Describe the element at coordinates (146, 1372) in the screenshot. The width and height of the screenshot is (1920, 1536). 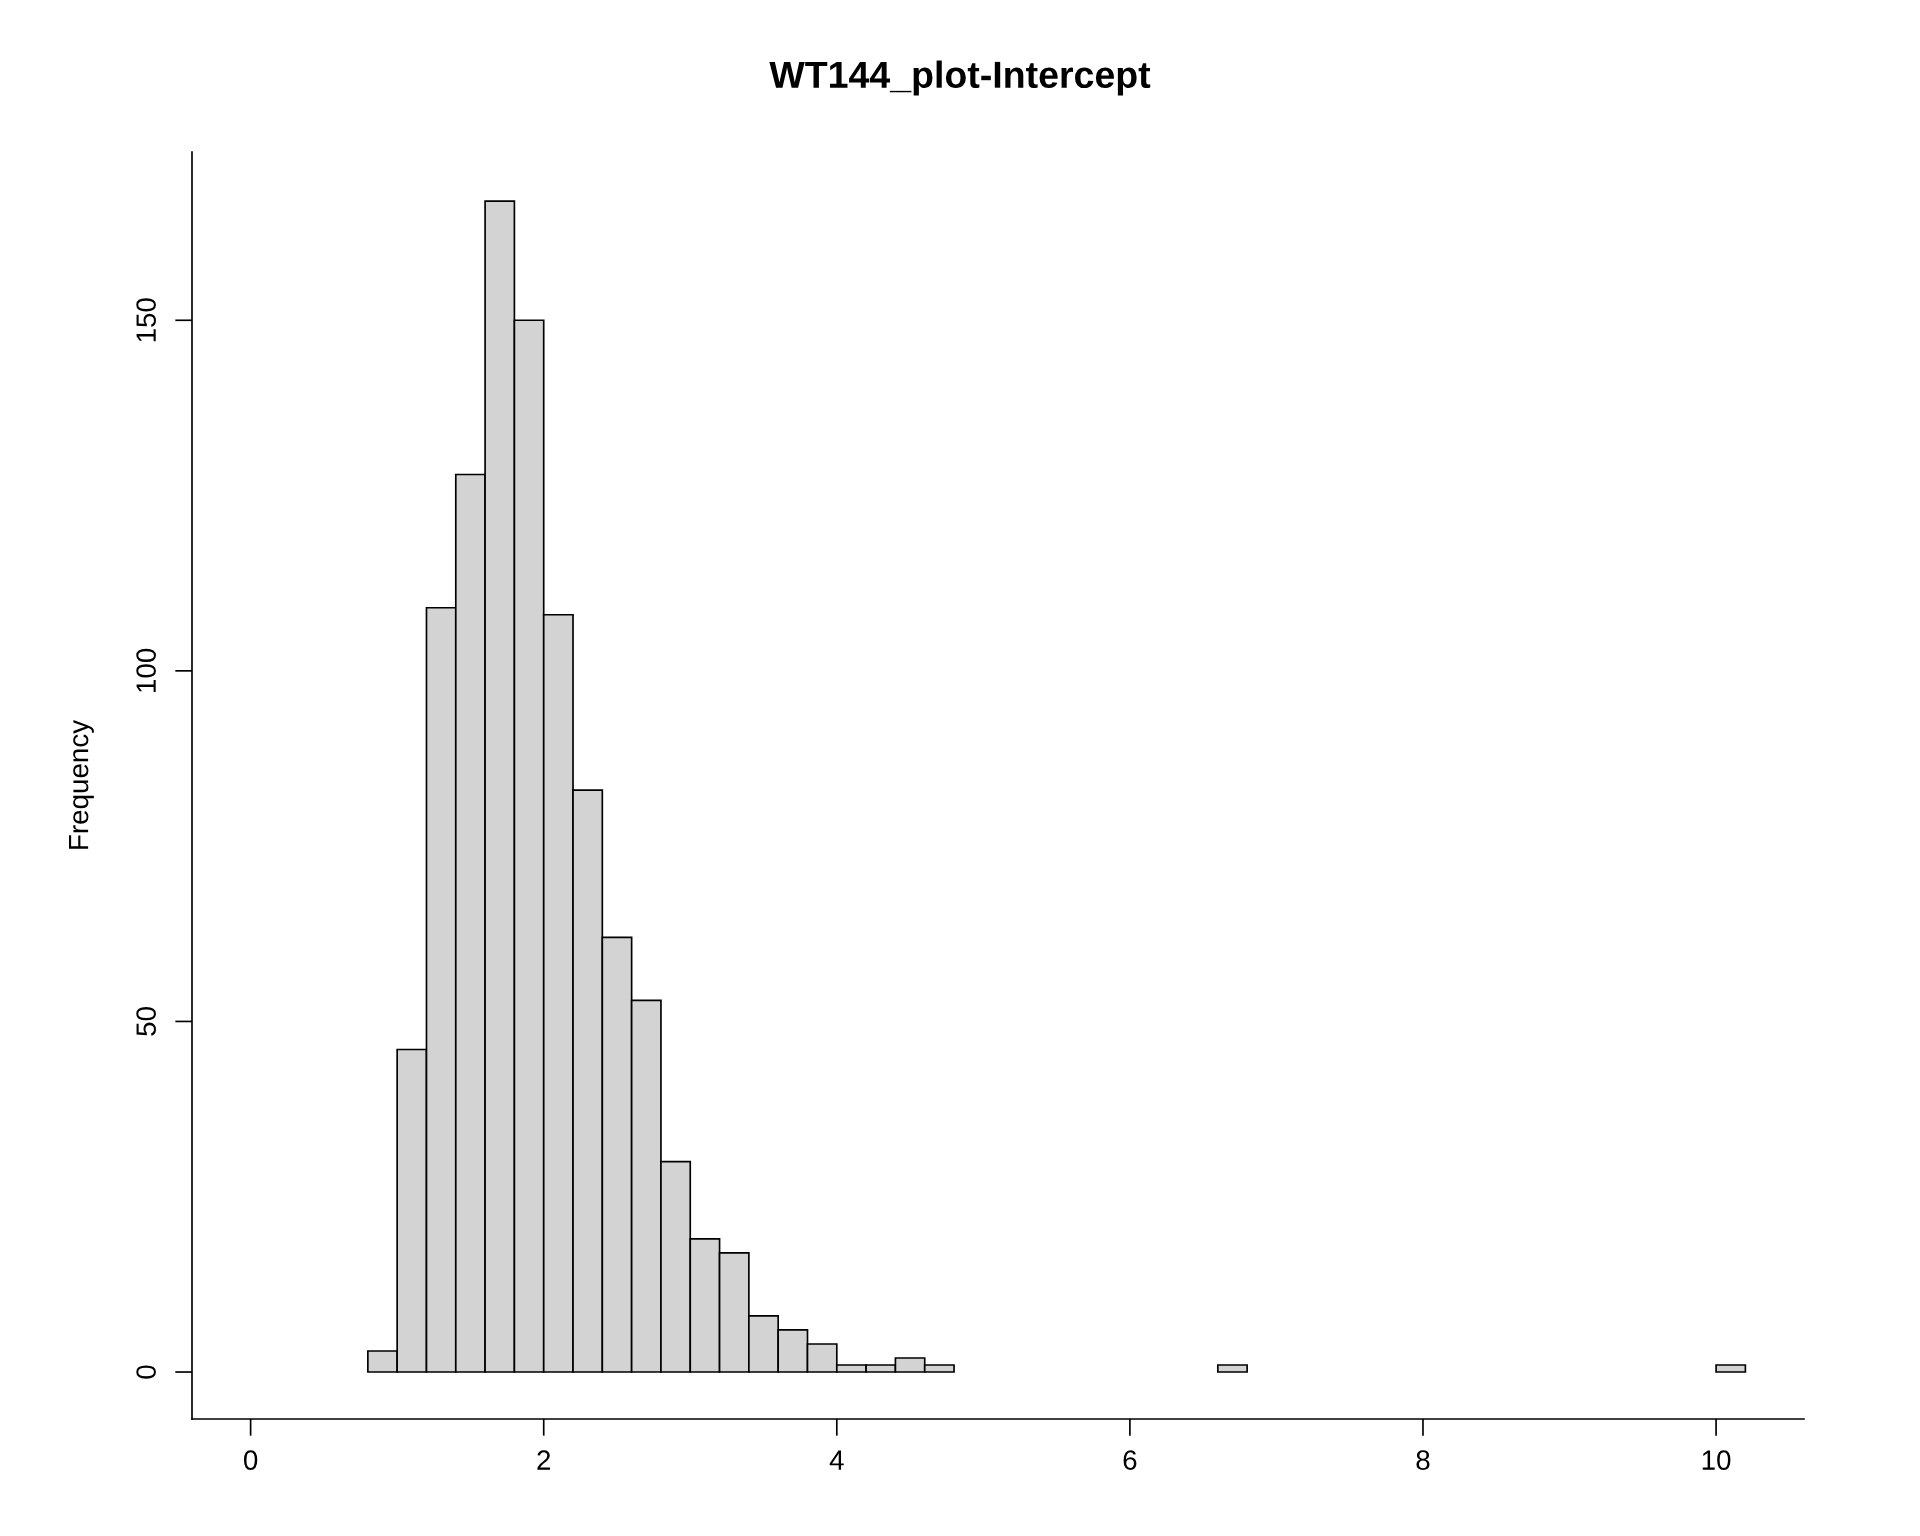
I see `y-tick-label: 0` at that location.